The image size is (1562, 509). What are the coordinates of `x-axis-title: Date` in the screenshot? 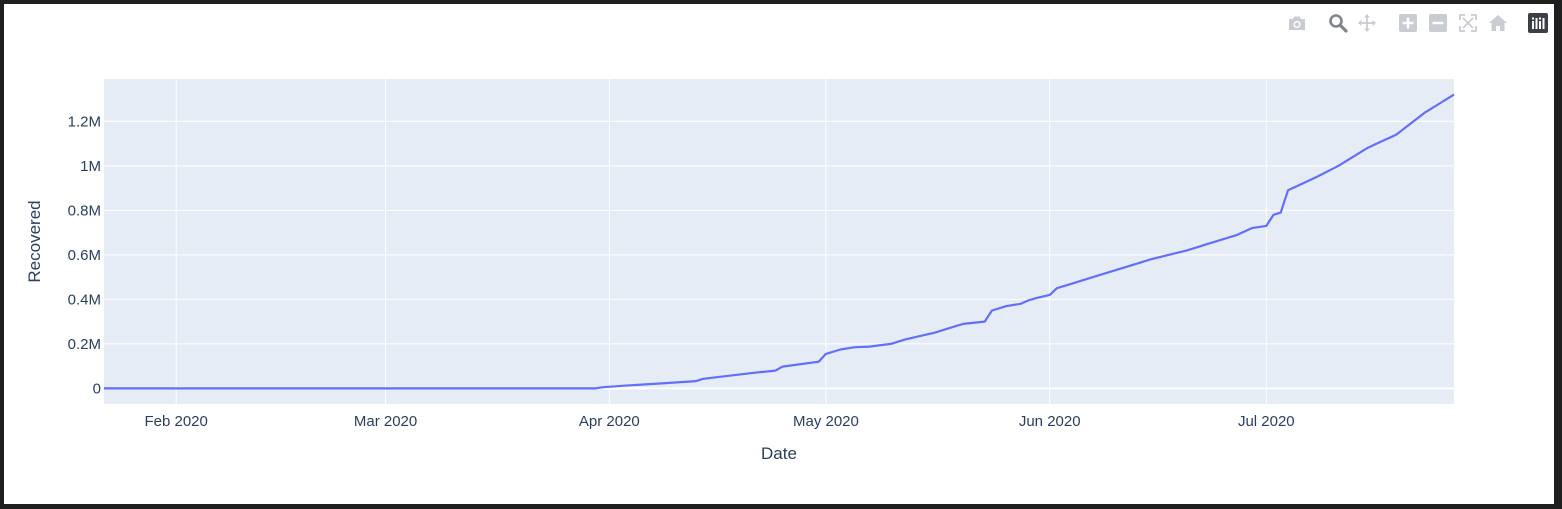 It's located at (779, 453).